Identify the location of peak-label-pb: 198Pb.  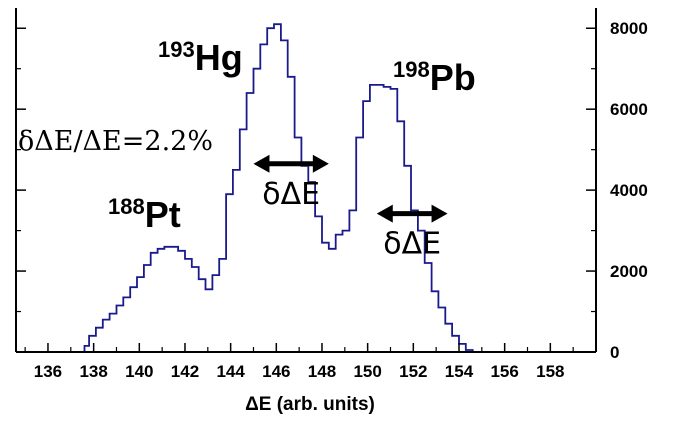
(434, 77).